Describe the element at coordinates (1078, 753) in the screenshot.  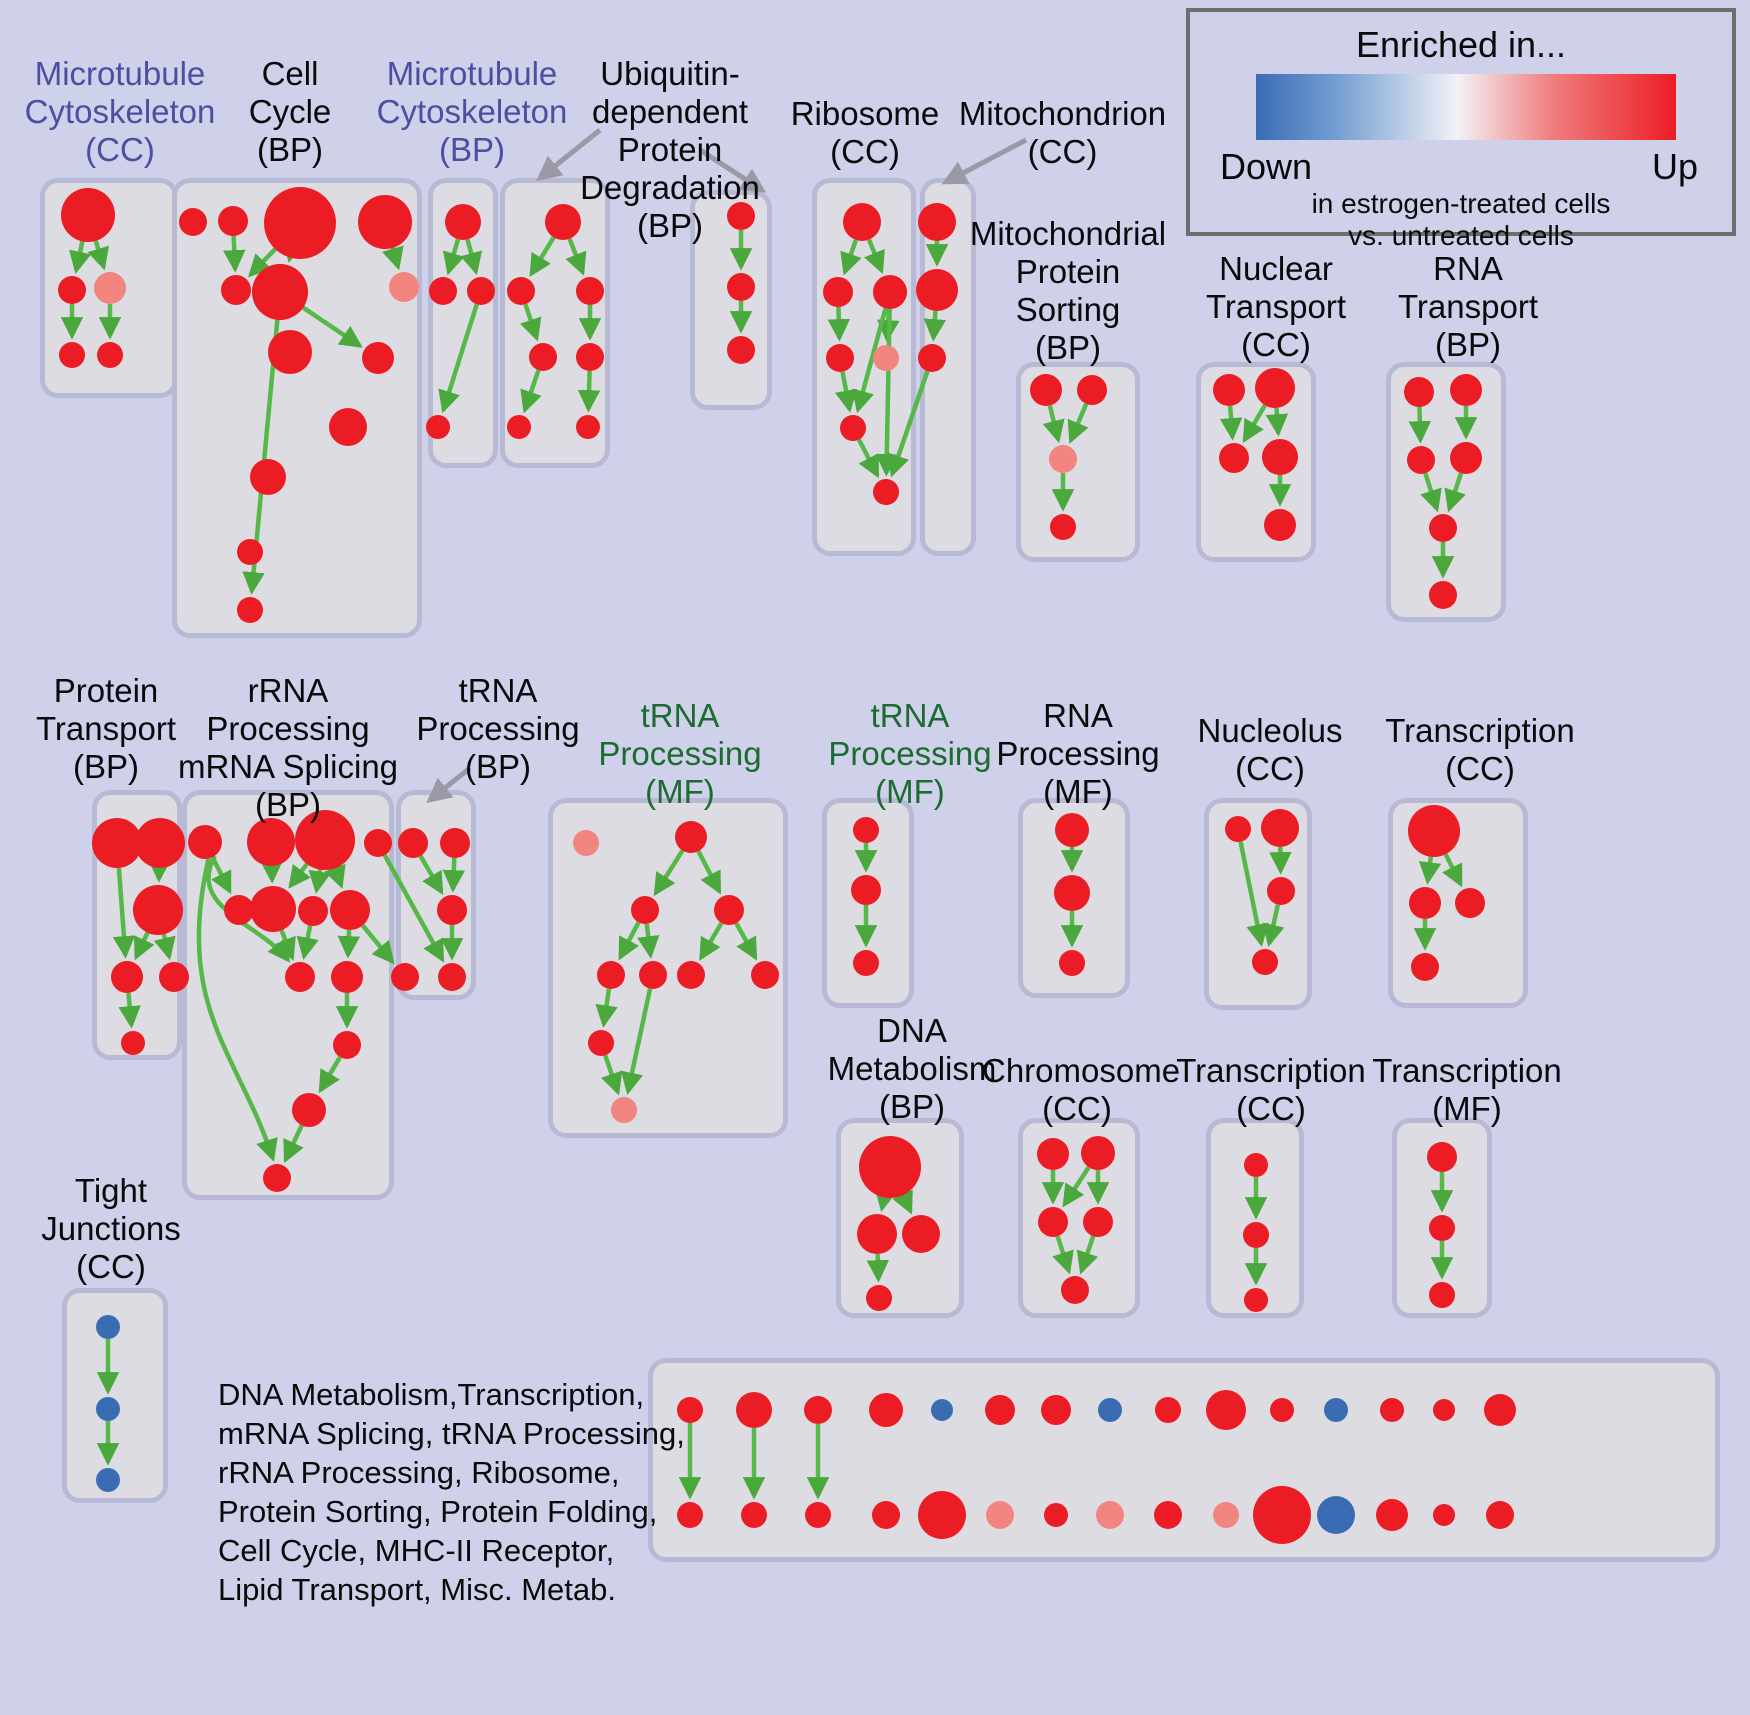
I see `label-rna-processing-mf: RNA Processing (MF)` at that location.